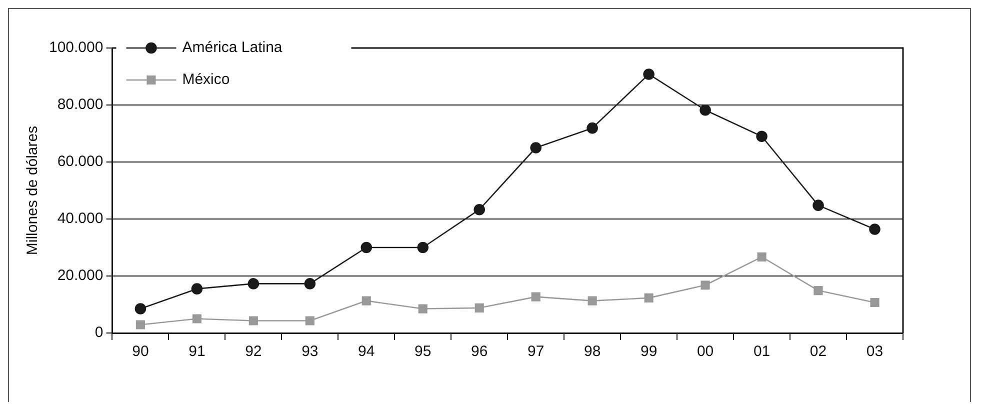  Describe the element at coordinates (140, 351) in the screenshot. I see `x-tick-label: 90` at that location.